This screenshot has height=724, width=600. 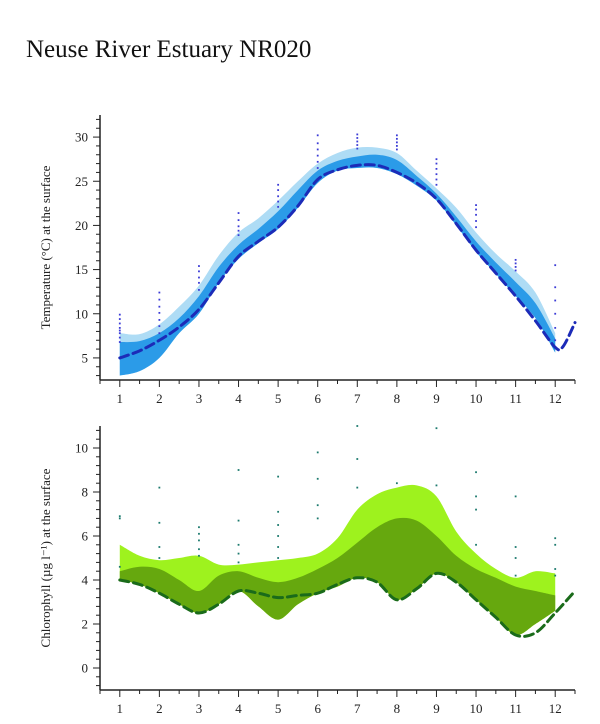 I want to click on temperature-x-tick-label: 6, so click(x=317, y=398).